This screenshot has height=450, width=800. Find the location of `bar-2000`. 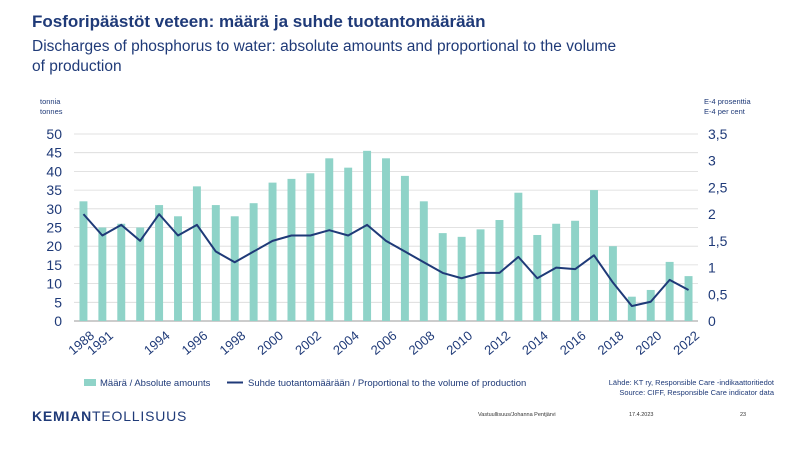

bar-2000 is located at coordinates (272, 251).